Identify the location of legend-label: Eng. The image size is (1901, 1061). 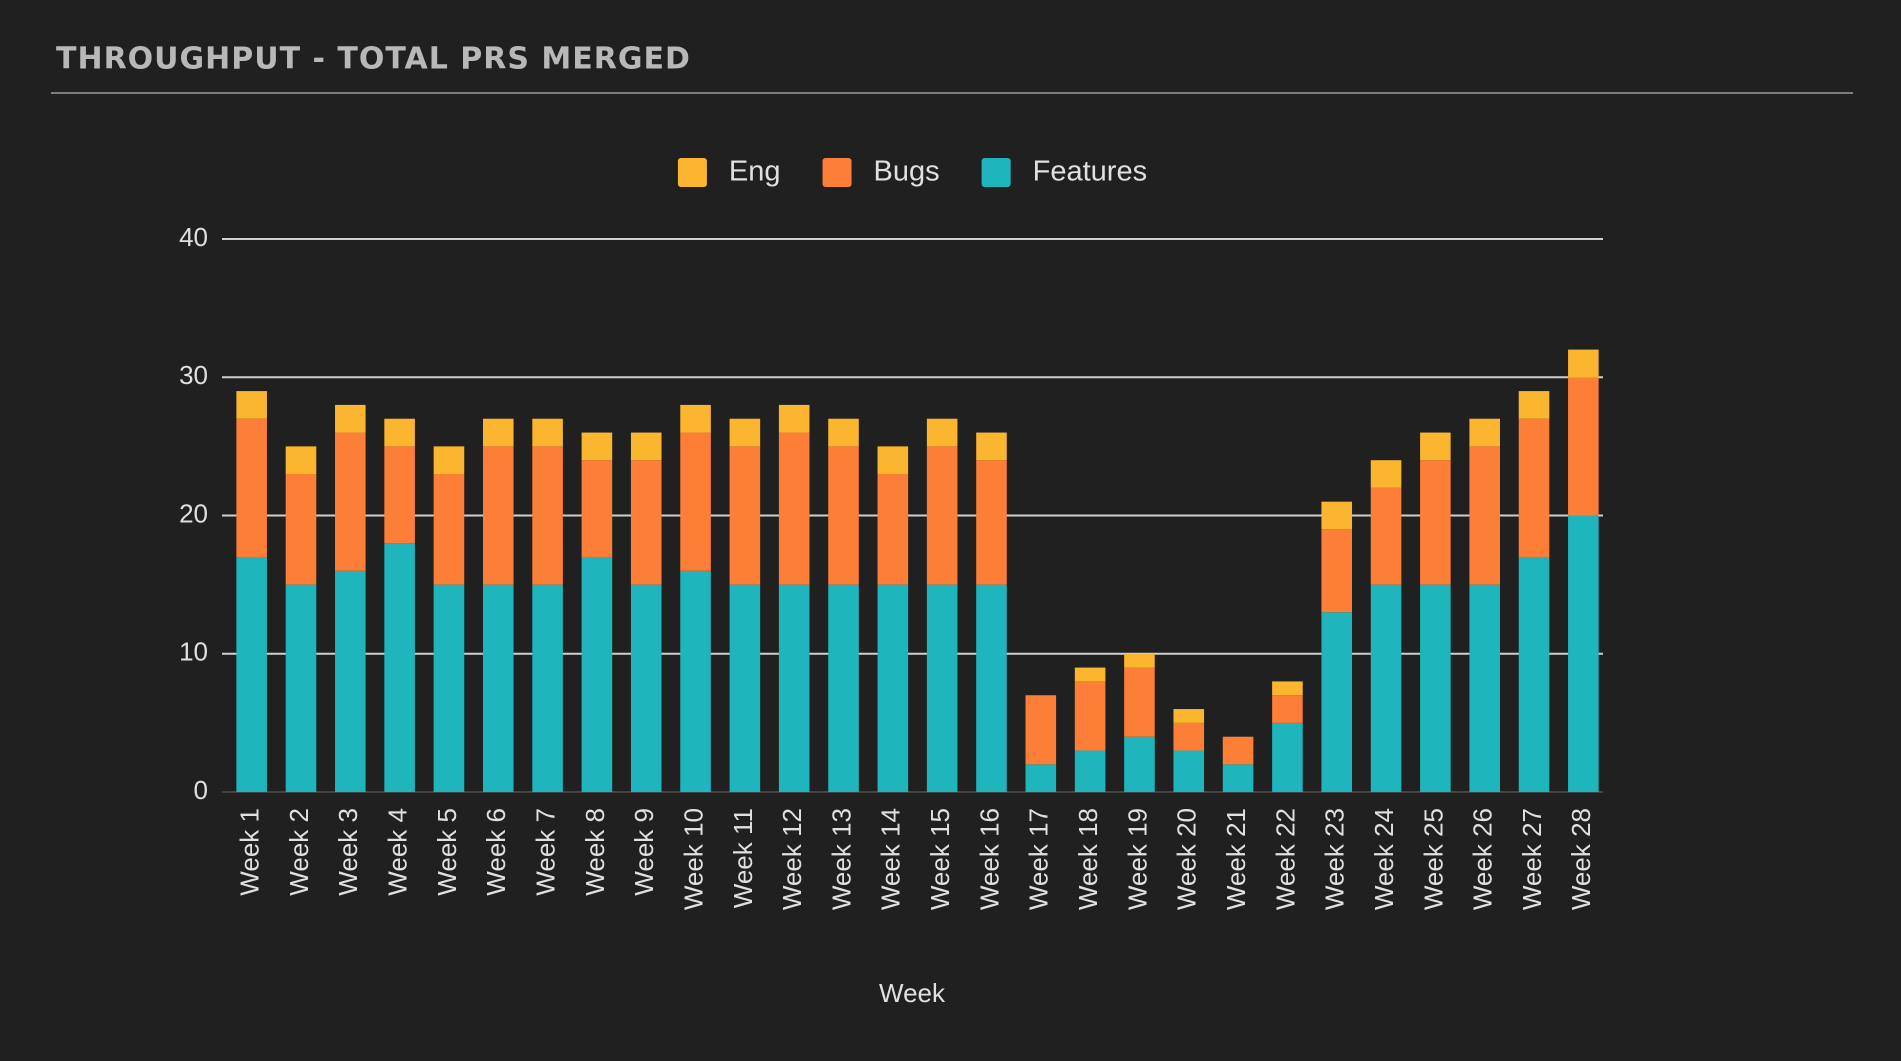
(755, 172).